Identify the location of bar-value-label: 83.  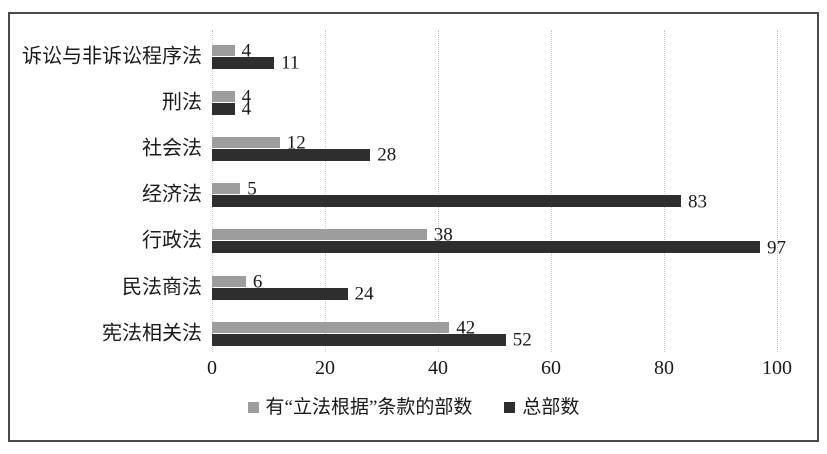
(697, 202).